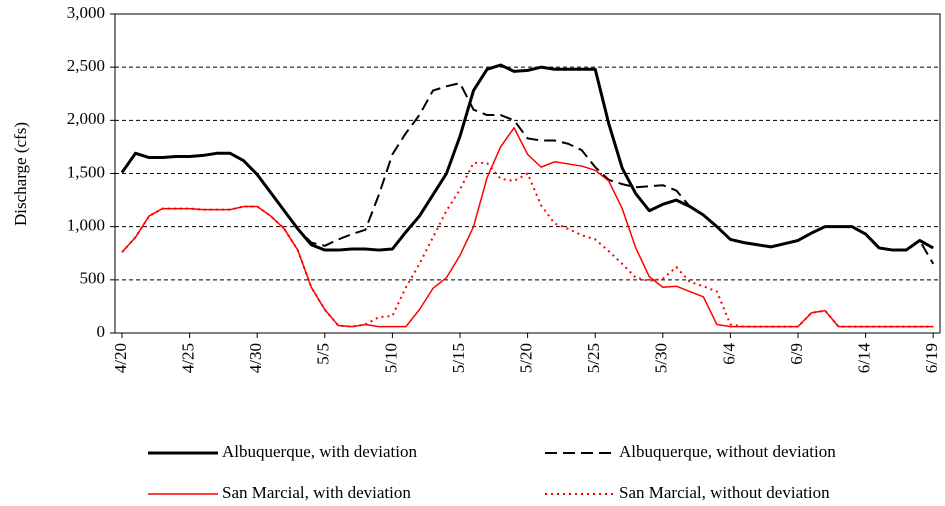  Describe the element at coordinates (458, 358) in the screenshot. I see `x-tick-label: 5/15` at that location.